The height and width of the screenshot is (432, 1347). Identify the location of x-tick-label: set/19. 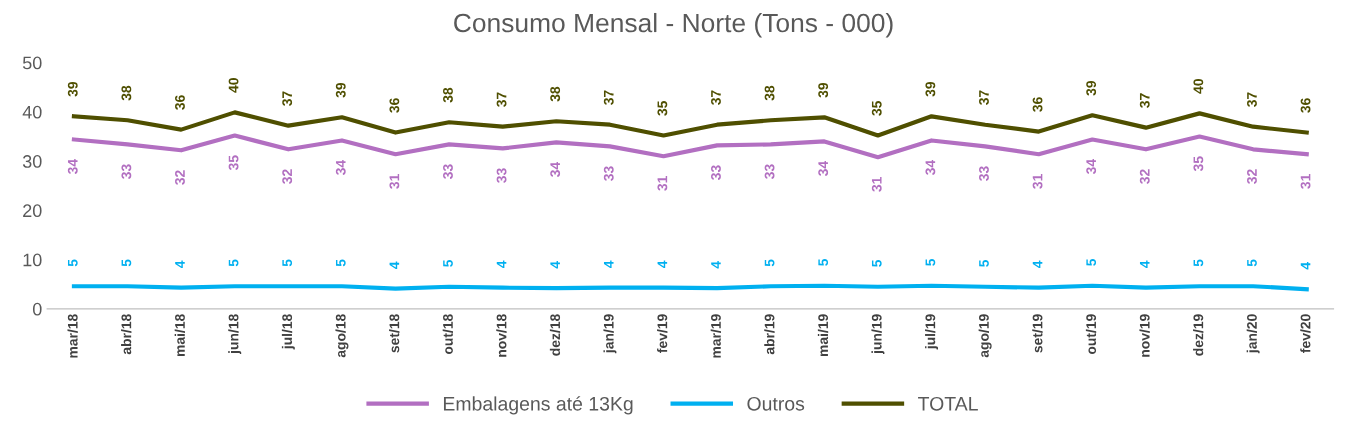
(1037, 333).